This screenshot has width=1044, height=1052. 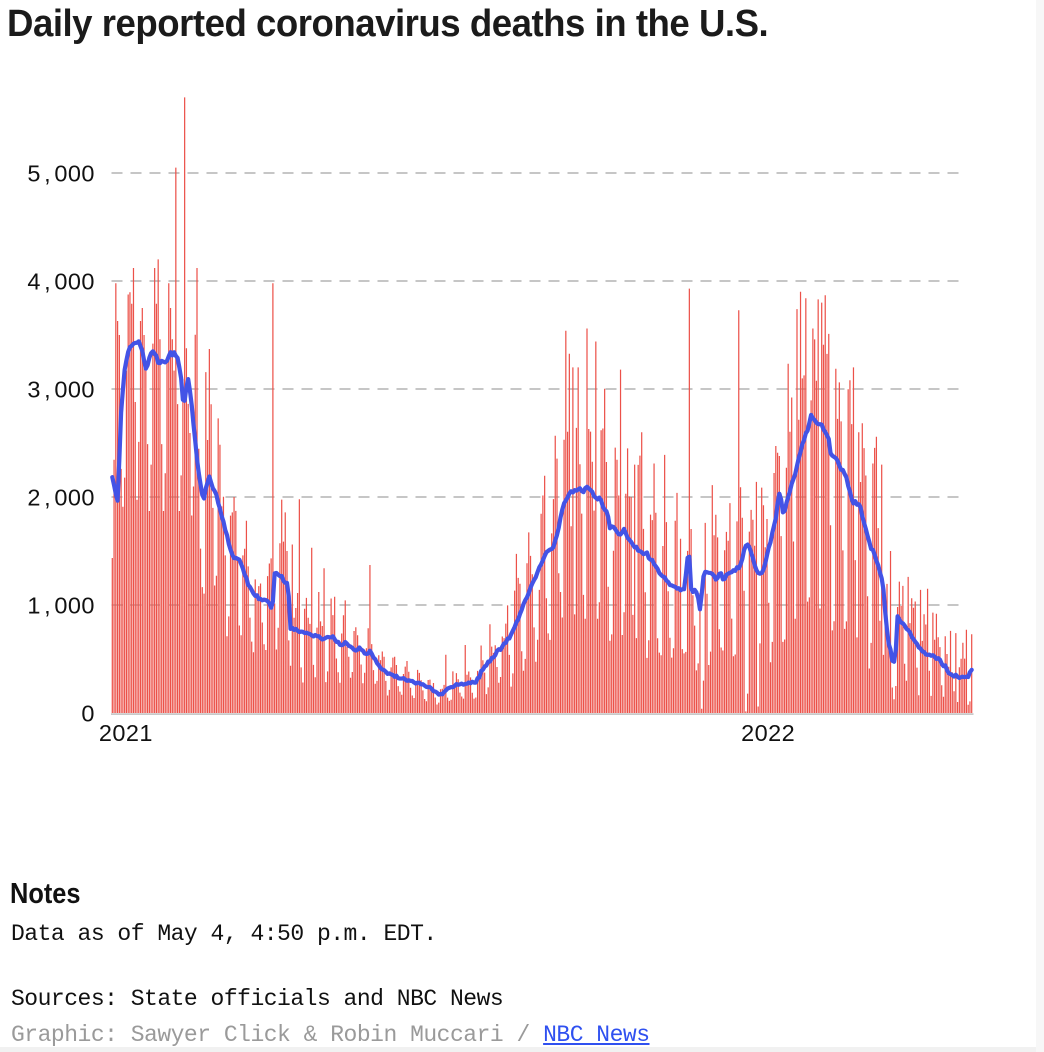 What do you see at coordinates (60, 173) in the screenshot?
I see `svg-text: 5,000` at bounding box center [60, 173].